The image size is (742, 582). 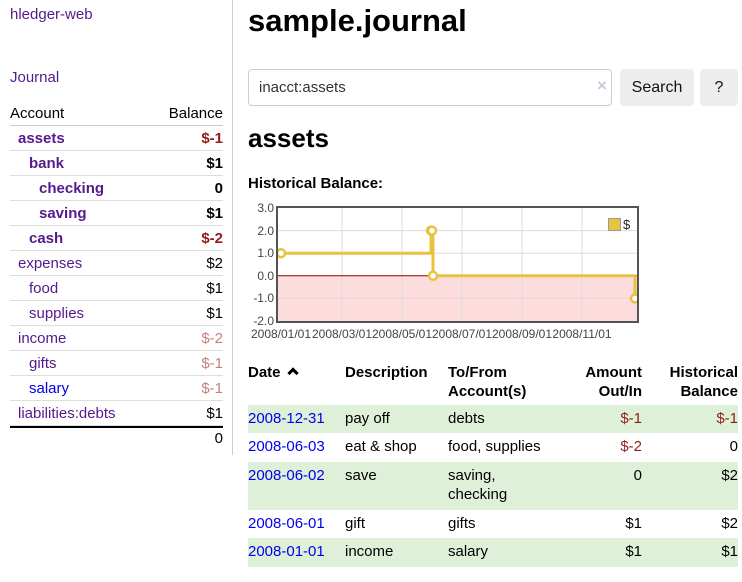 I want to click on account-row-bank: bank $1, so click(x=116, y=163).